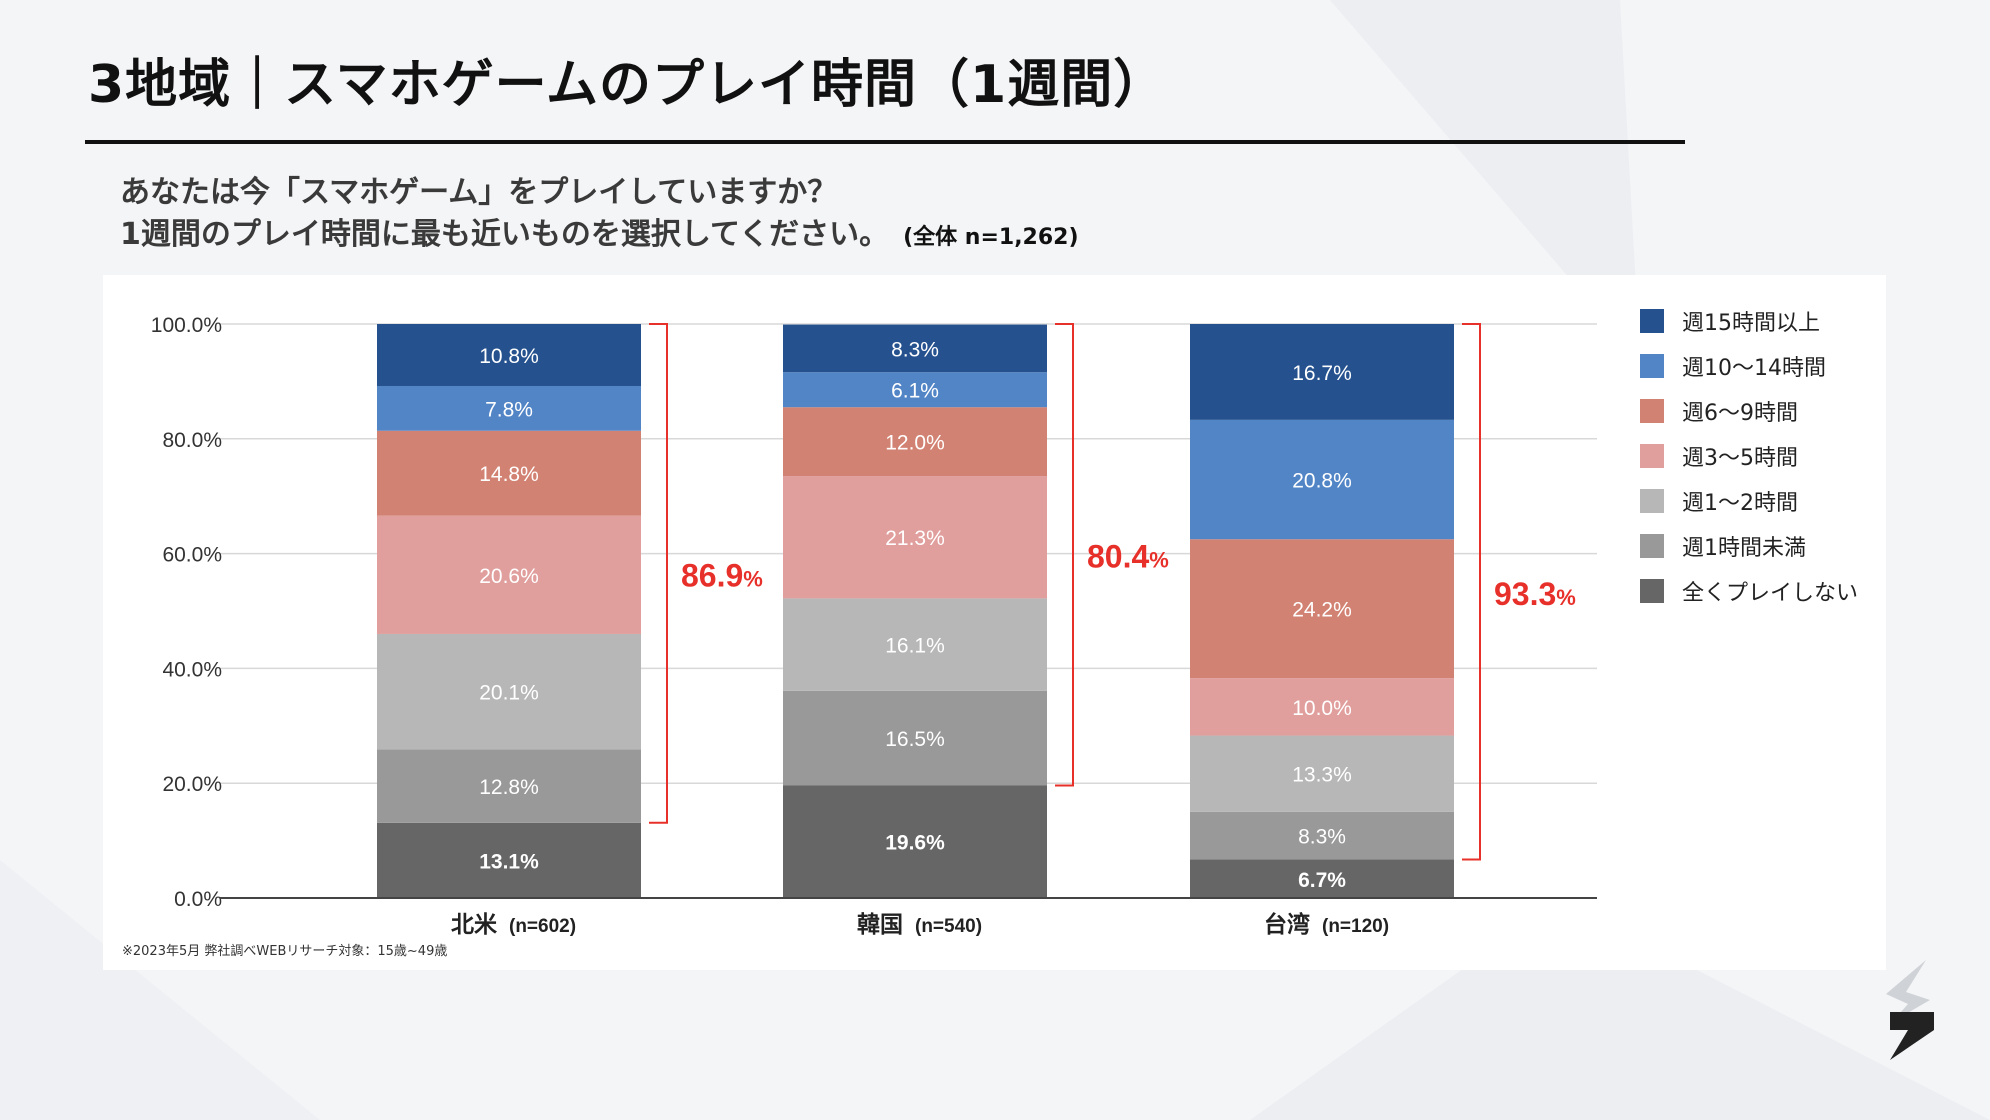 Image resolution: width=1990 pixels, height=1120 pixels. Describe the element at coordinates (1525, 594) in the screenshot. I see `total-percent-number: 93.3` at that location.